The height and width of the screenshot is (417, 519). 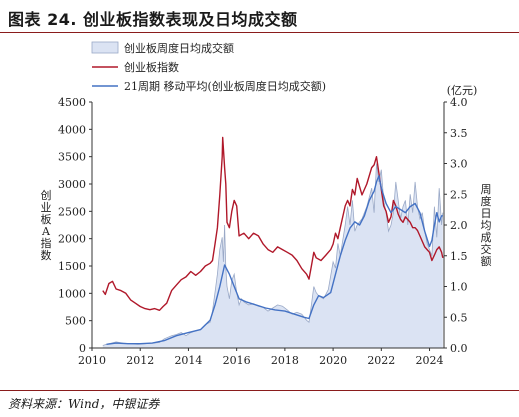 I want to click on right-tick-label: 1.0, so click(x=459, y=287).